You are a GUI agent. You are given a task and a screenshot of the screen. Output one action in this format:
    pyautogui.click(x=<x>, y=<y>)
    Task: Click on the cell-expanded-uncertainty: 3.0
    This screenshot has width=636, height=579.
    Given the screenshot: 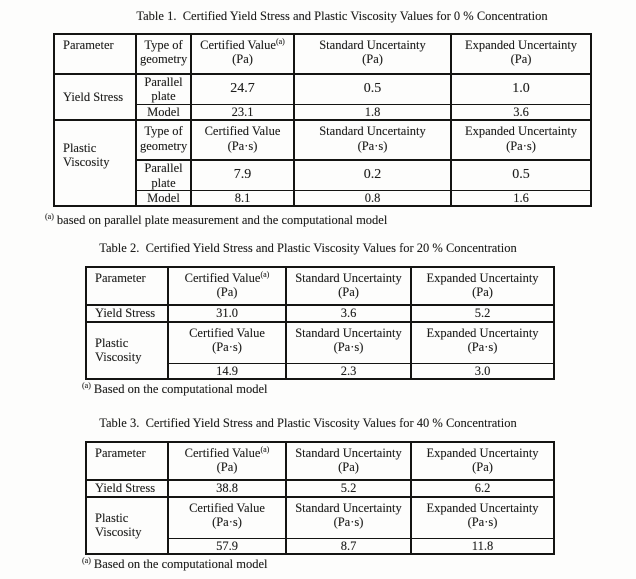 What is the action you would take?
    pyautogui.click(x=482, y=371)
    